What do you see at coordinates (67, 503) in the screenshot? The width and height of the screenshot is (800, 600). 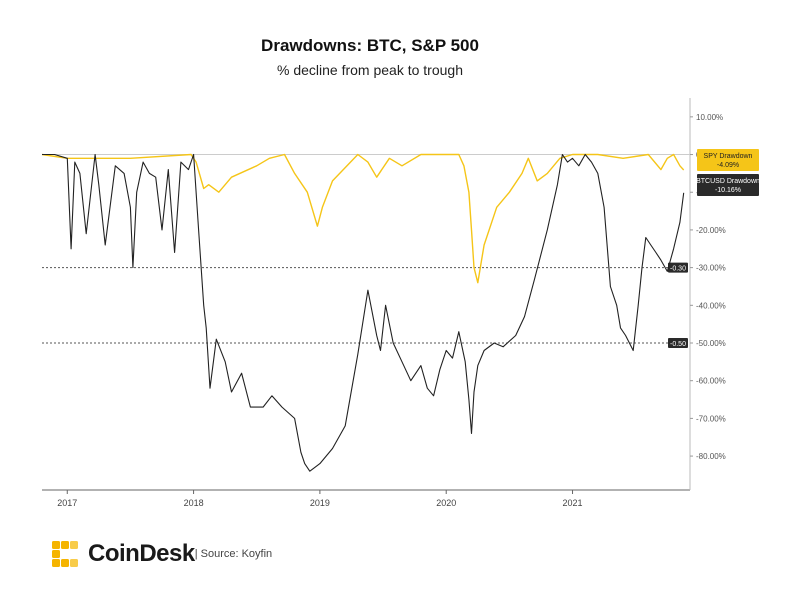 I see `x-tick-label: 2017` at bounding box center [67, 503].